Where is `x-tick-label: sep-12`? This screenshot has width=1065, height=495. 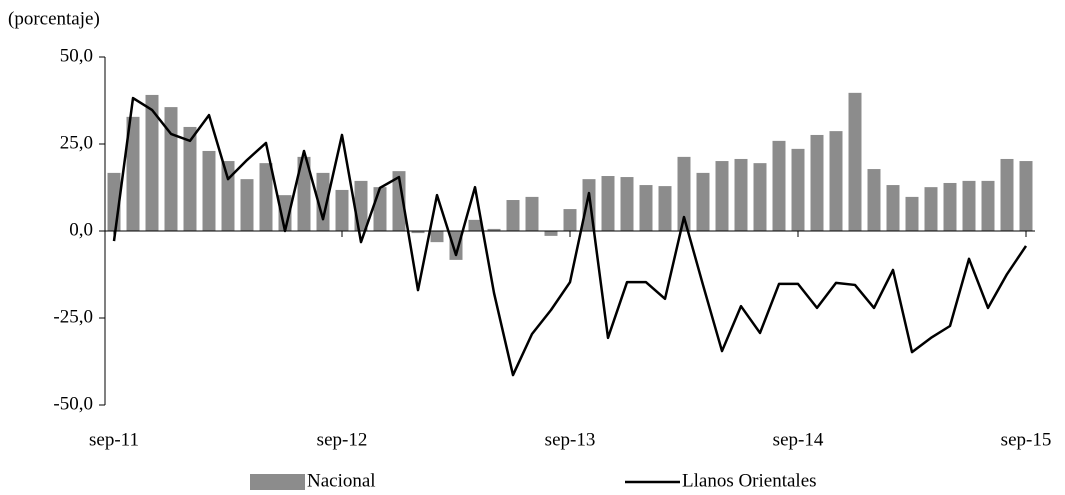 x-tick-label: sep-12 is located at coordinates (342, 439).